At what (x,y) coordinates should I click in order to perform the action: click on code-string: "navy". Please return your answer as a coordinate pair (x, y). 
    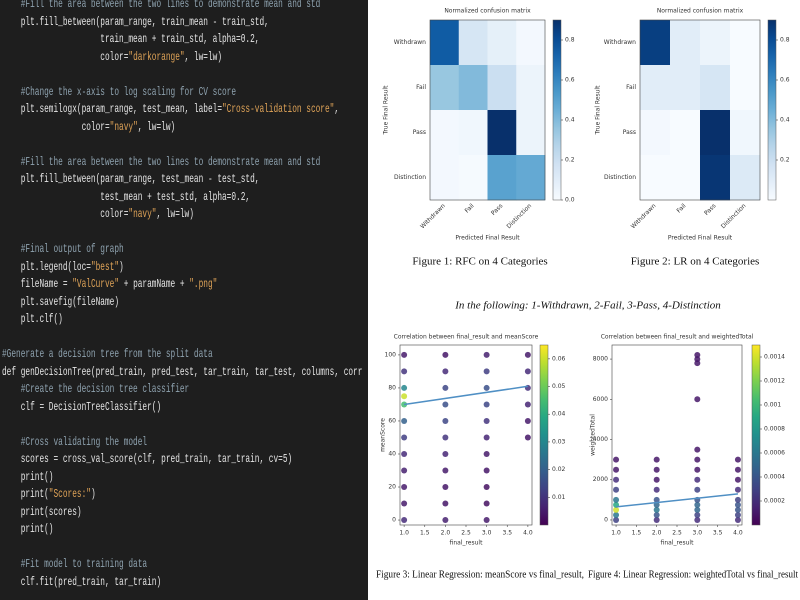
    Looking at the image, I should click on (123, 126).